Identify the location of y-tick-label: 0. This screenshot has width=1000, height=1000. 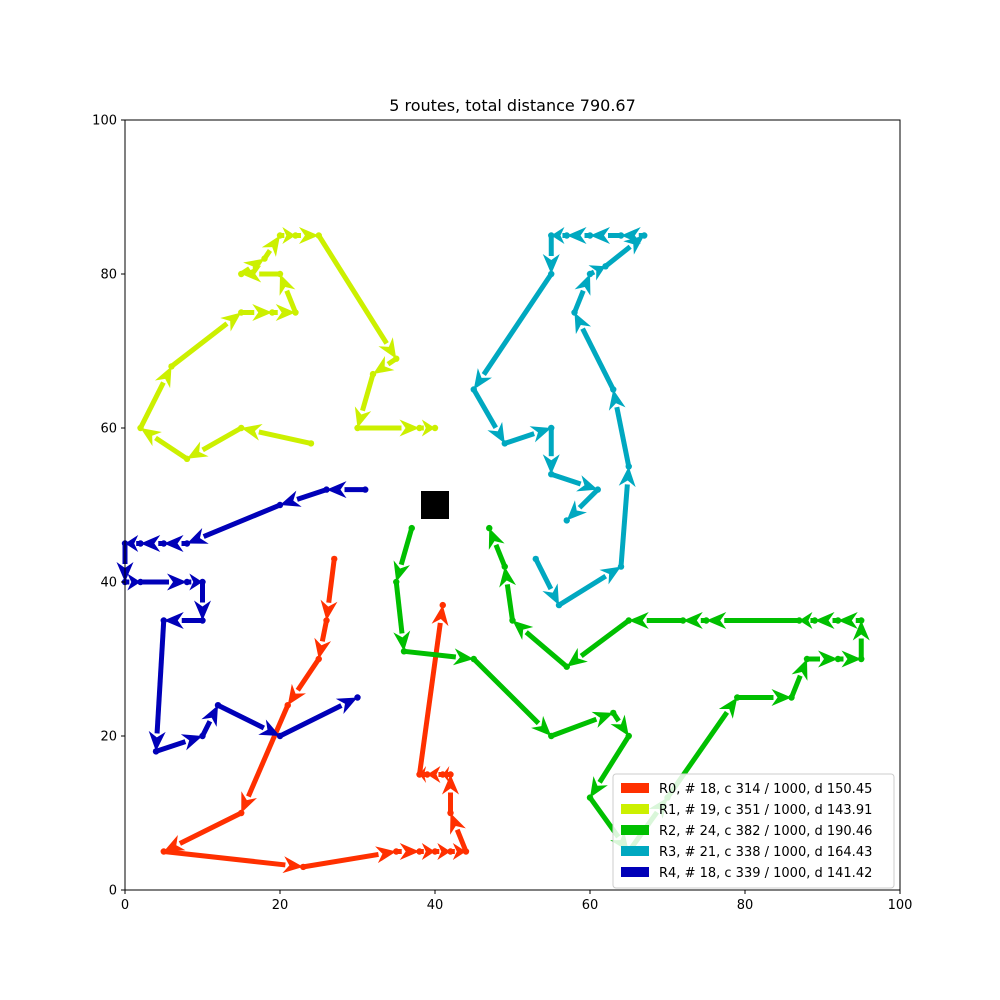
(113, 891).